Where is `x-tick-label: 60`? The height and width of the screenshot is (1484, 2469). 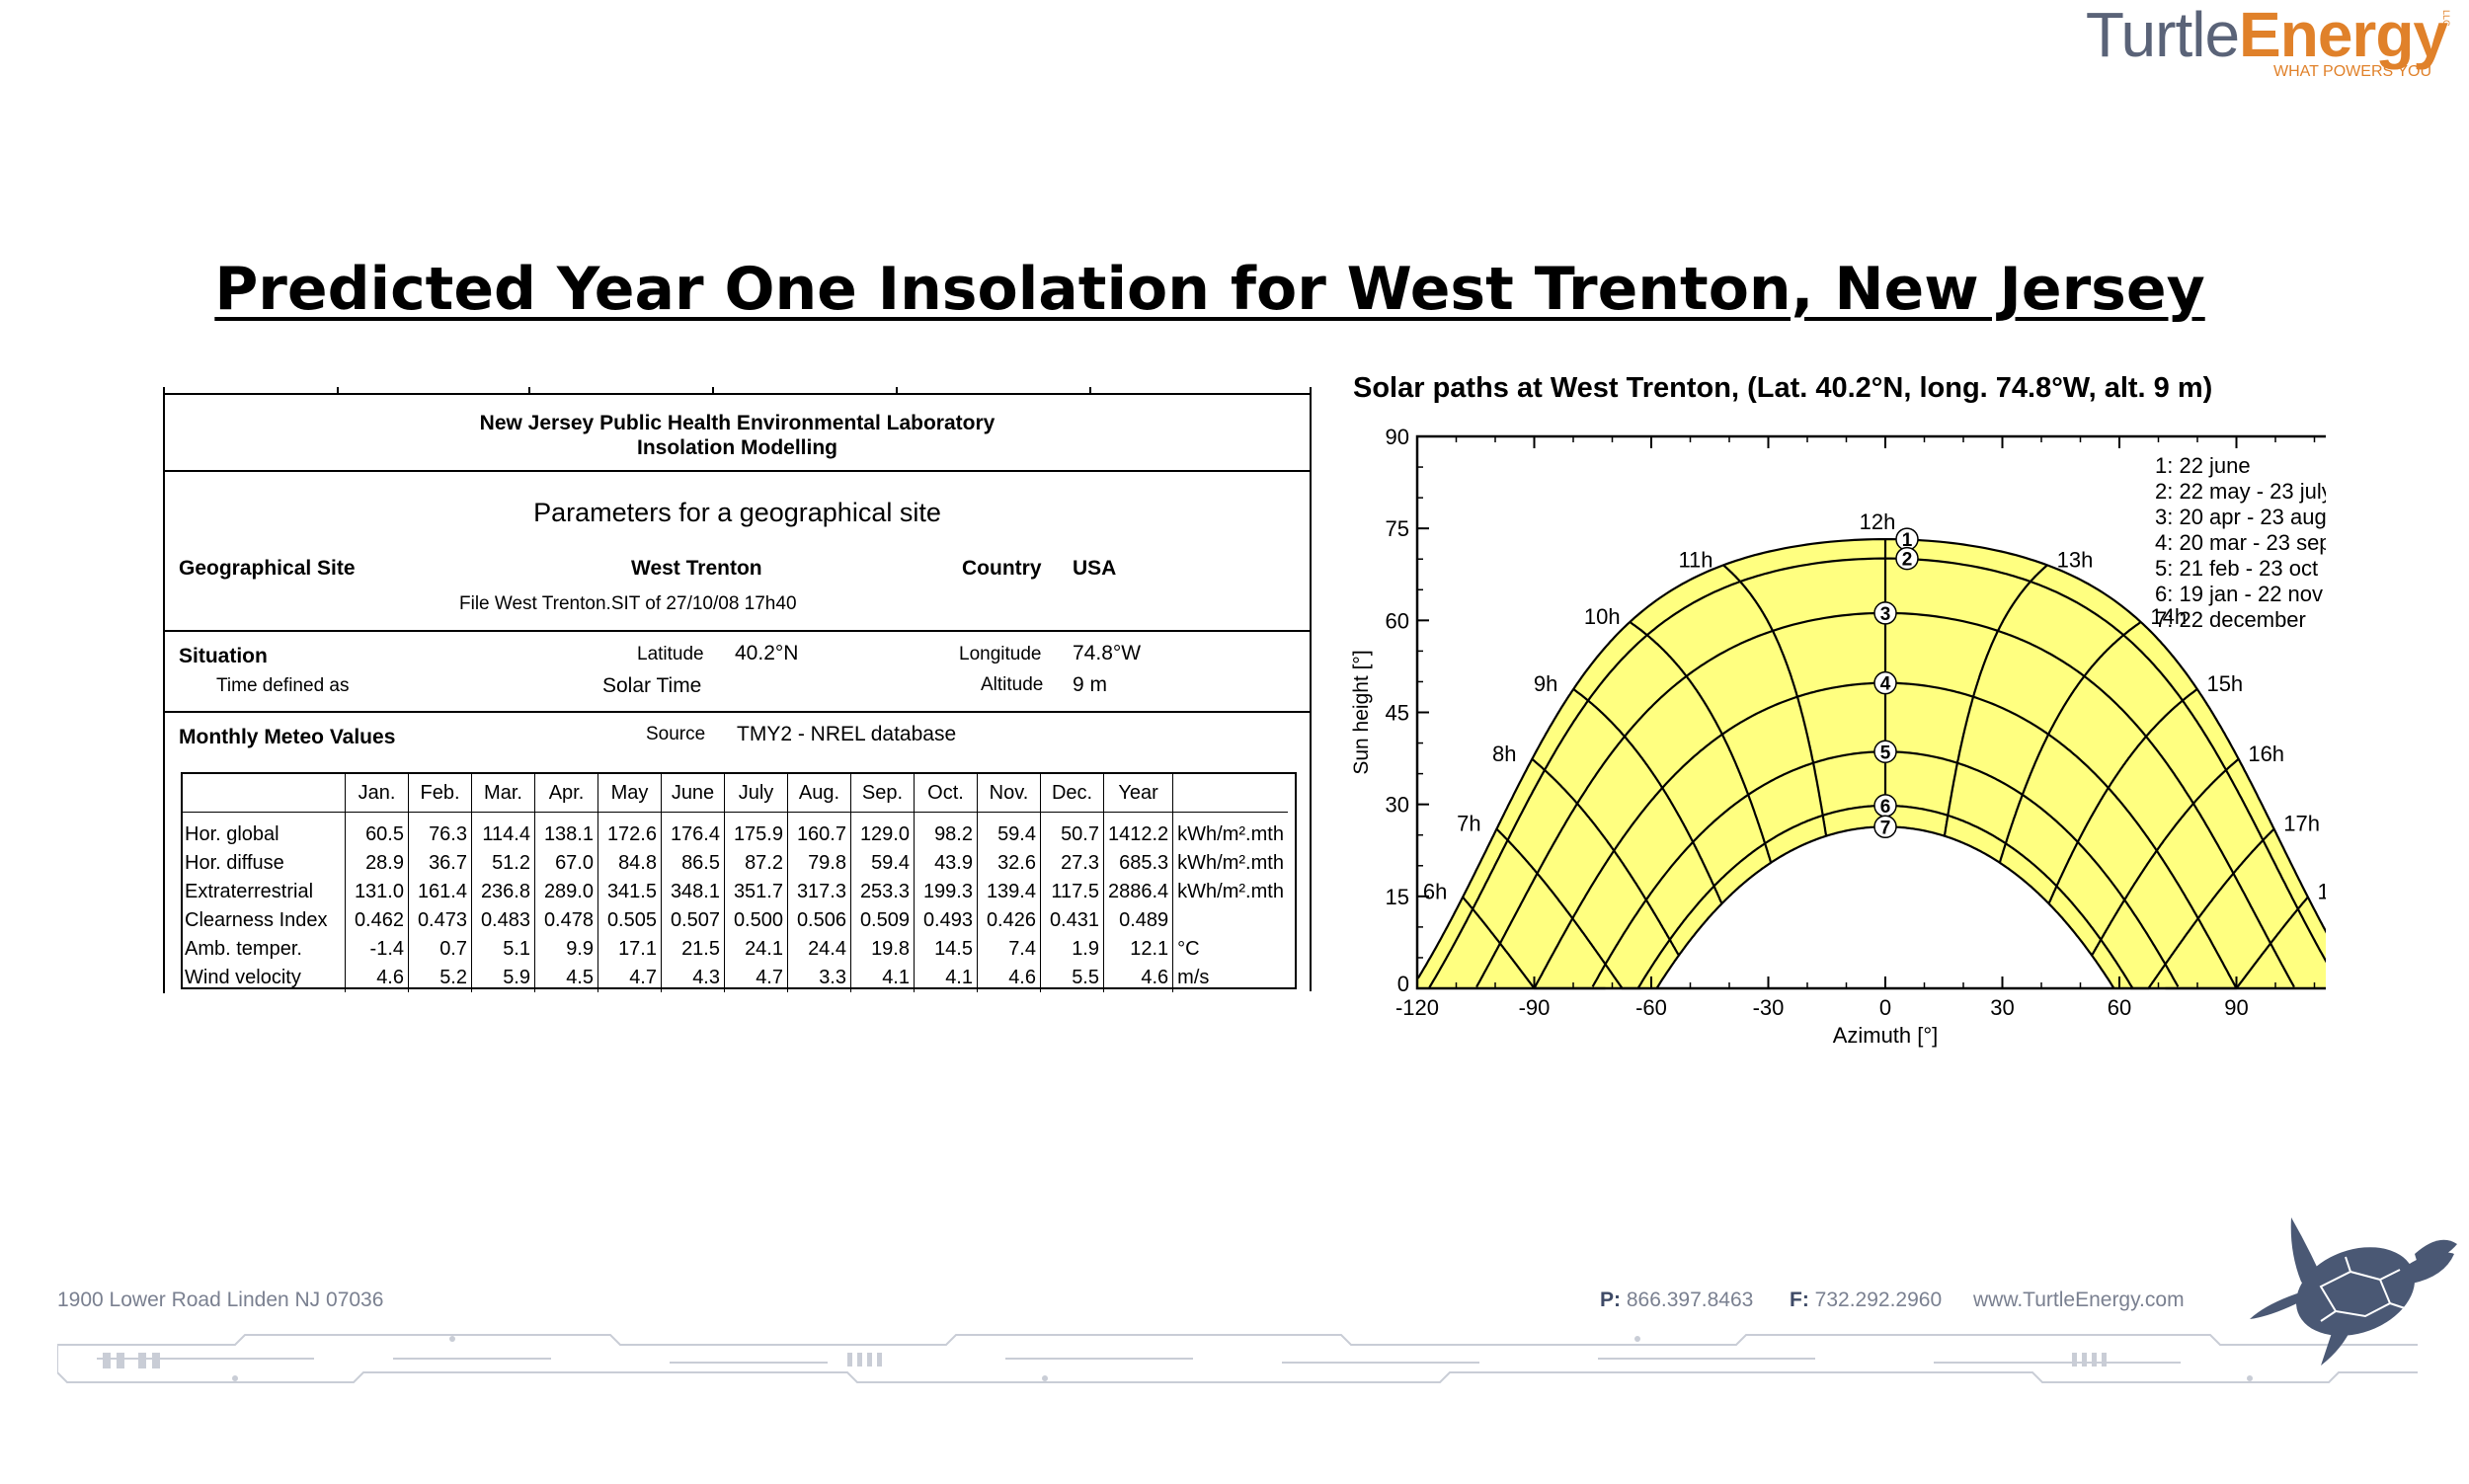
x-tick-label: 60 is located at coordinates (2119, 1008).